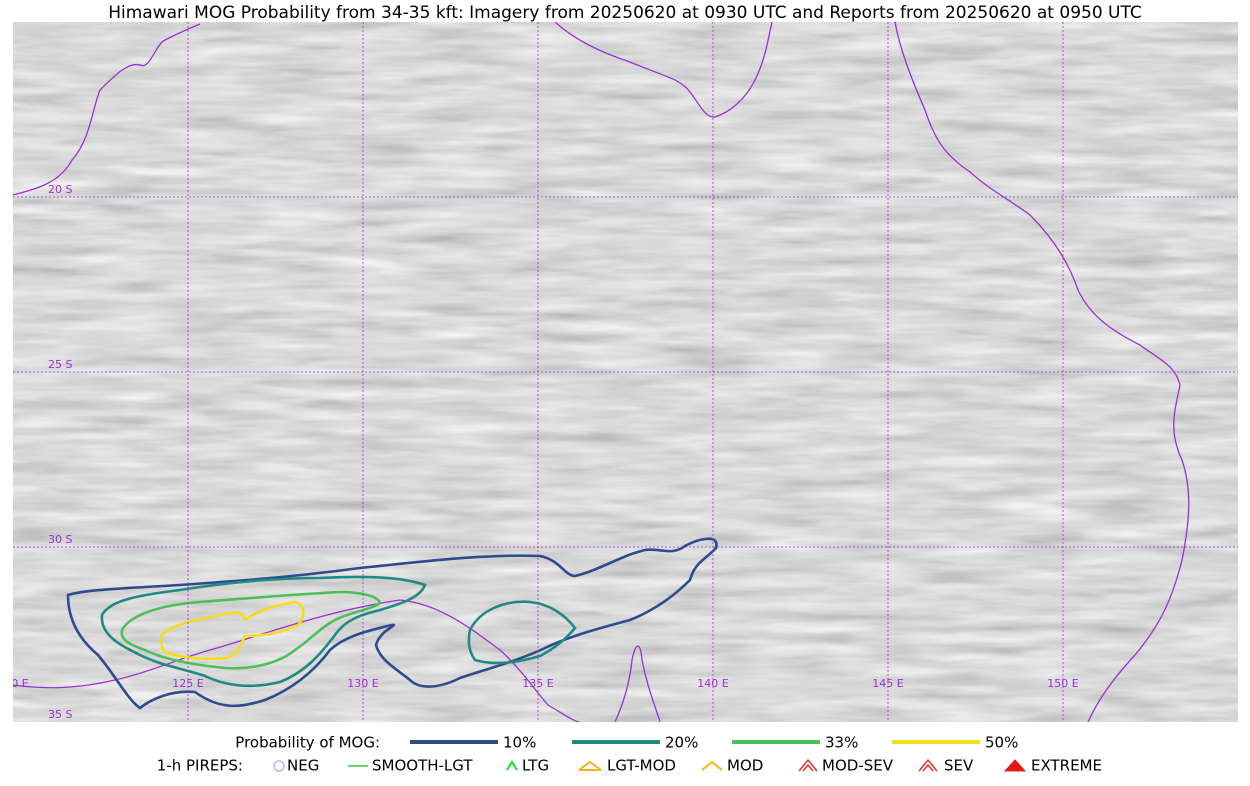 This screenshot has height=786, width=1250. I want to click on lat-label: 25 S, so click(60, 364).